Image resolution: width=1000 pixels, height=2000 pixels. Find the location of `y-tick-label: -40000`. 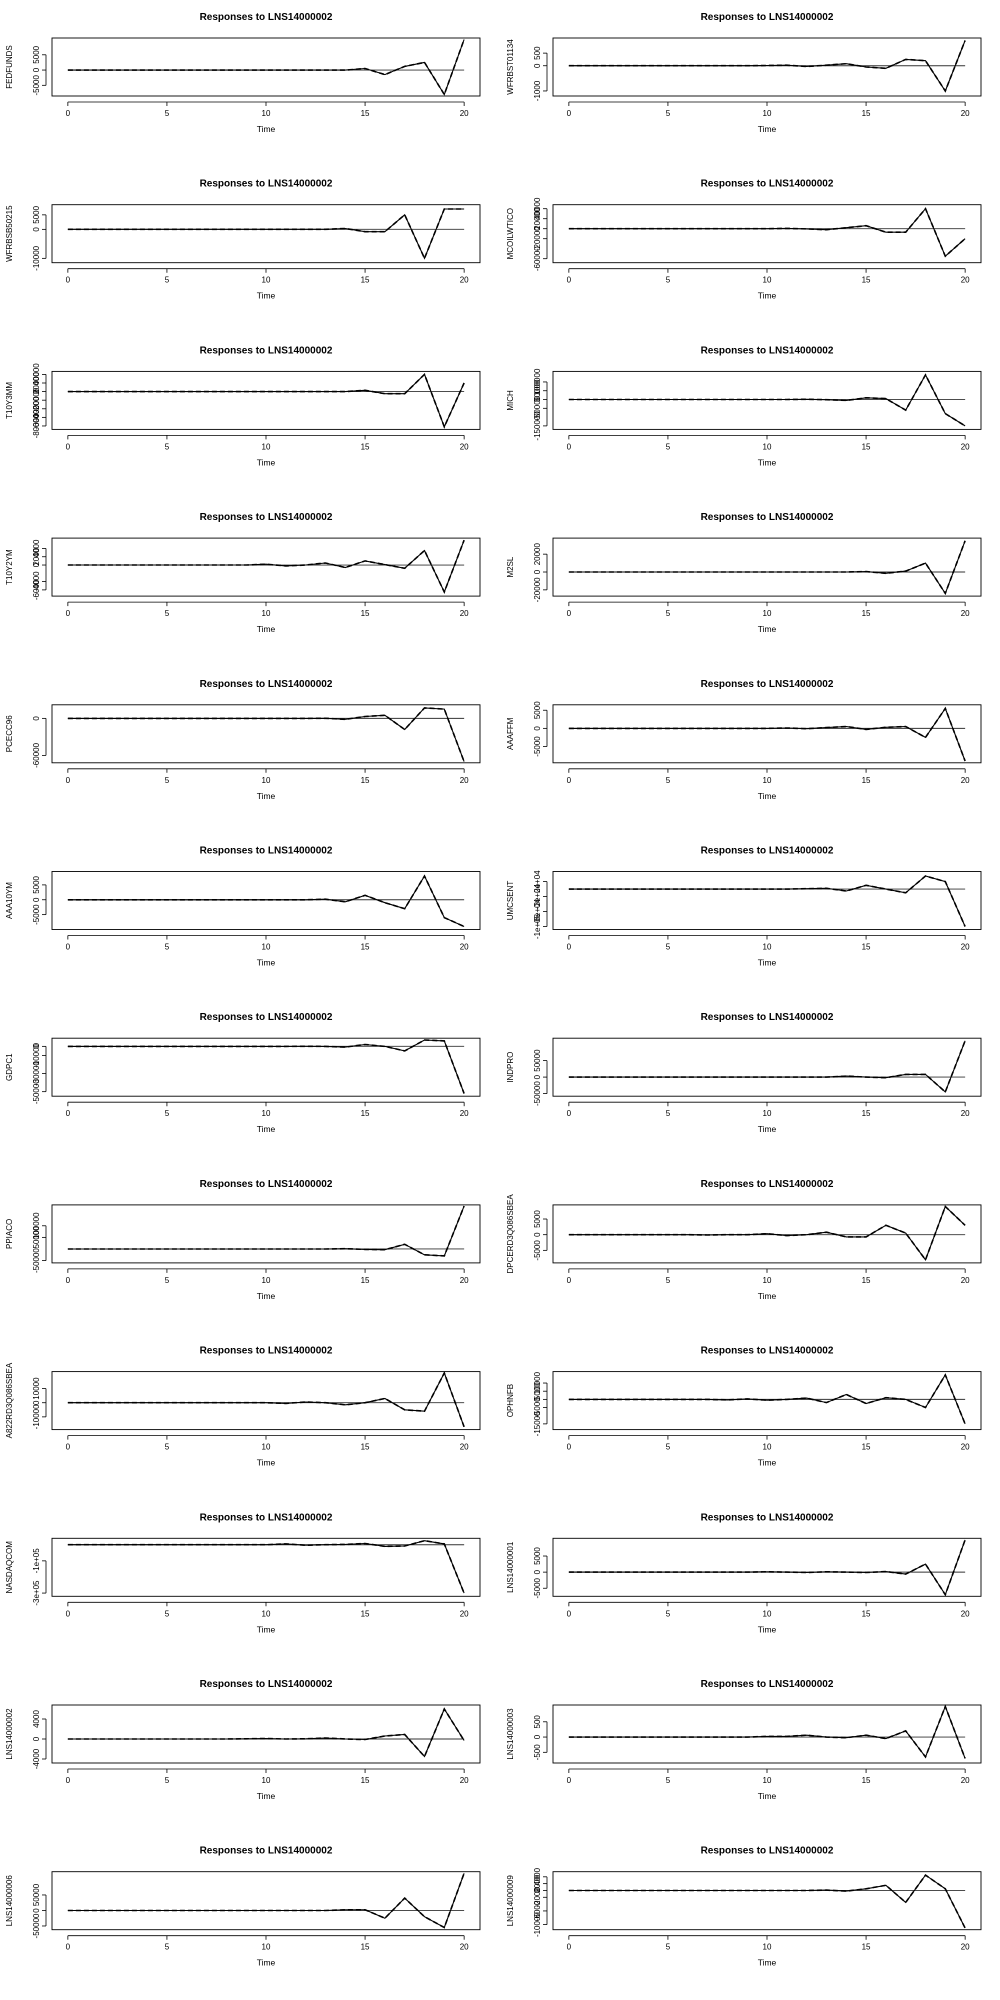

y-tick-label: -40000 is located at coordinates (36, 408).